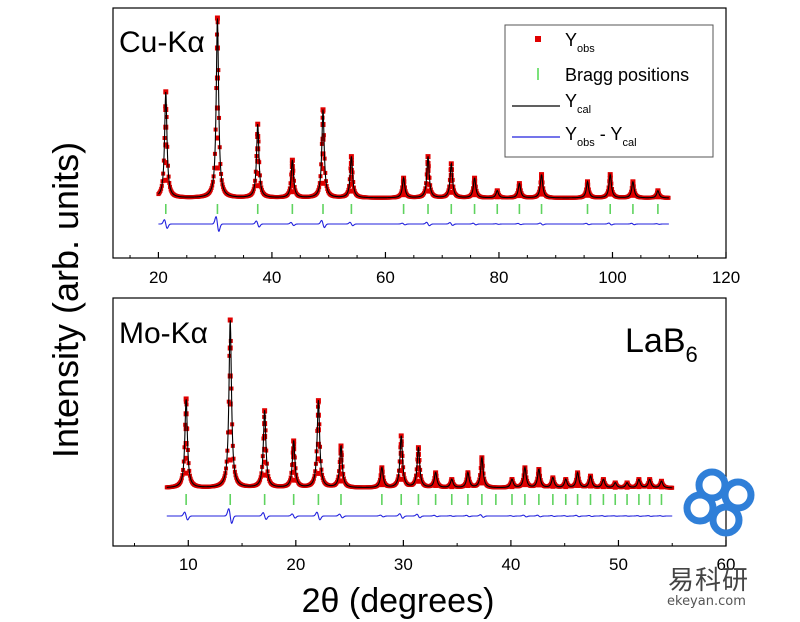 Image resolution: width=800 pixels, height=622 pixels. I want to click on x-axis-label: 2θ (degrees), so click(398, 601).